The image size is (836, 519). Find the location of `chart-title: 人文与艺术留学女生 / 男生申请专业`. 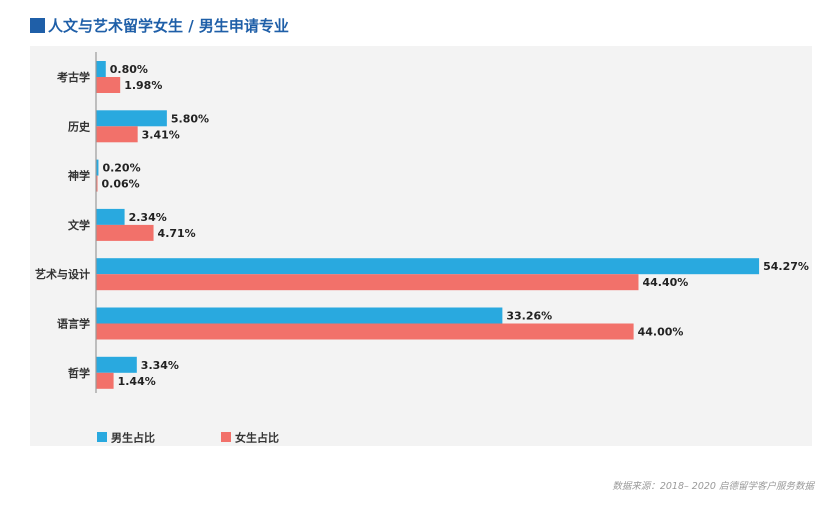

chart-title: 人文与艺术留学女生 / 男生申请专业 is located at coordinates (159, 25).